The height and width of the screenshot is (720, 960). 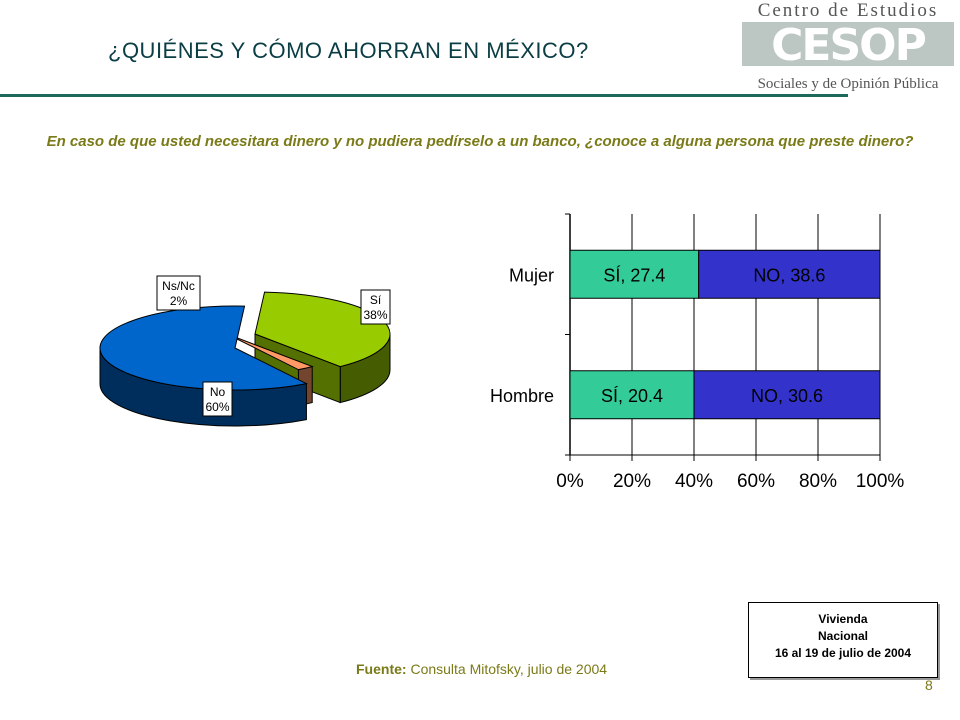 I want to click on svg-text: No, so click(x=218, y=392).